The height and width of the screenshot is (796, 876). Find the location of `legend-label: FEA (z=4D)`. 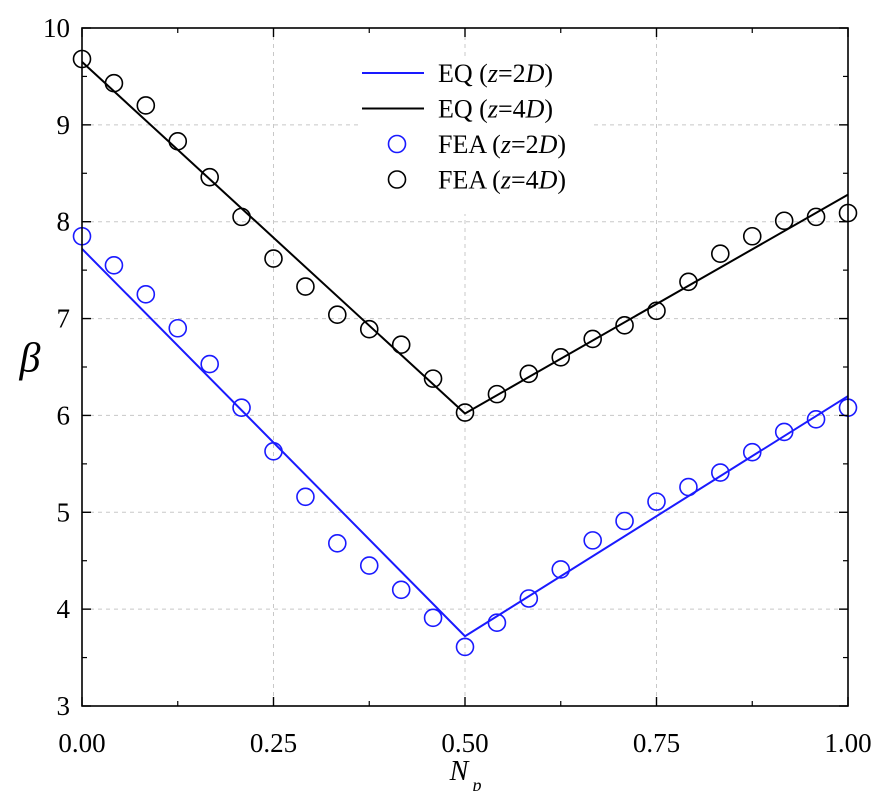

legend-label: FEA (z=4D) is located at coordinates (502, 180).